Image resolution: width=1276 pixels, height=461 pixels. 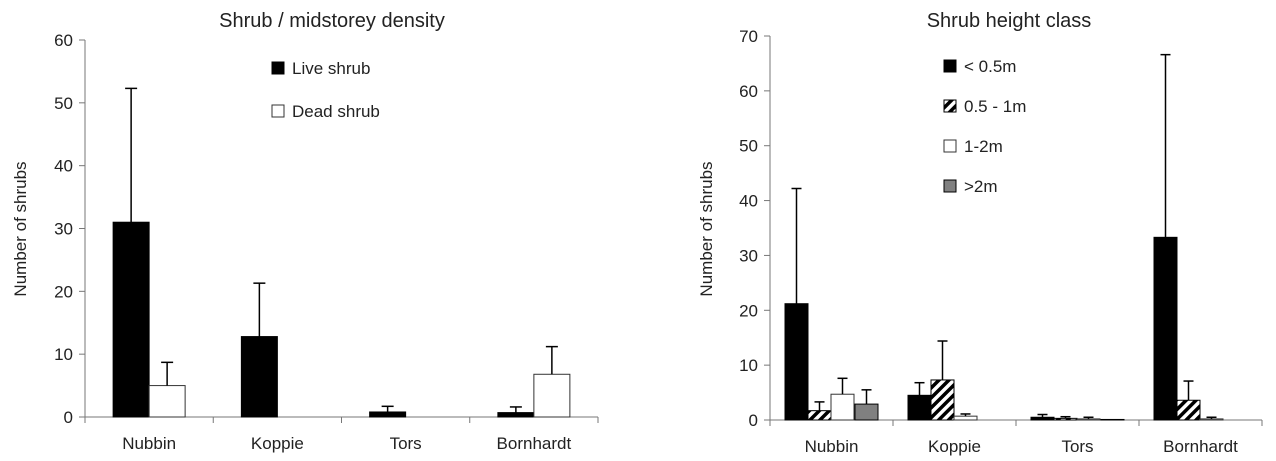 What do you see at coordinates (748, 36) in the screenshot?
I see `y-tick-label: 70` at bounding box center [748, 36].